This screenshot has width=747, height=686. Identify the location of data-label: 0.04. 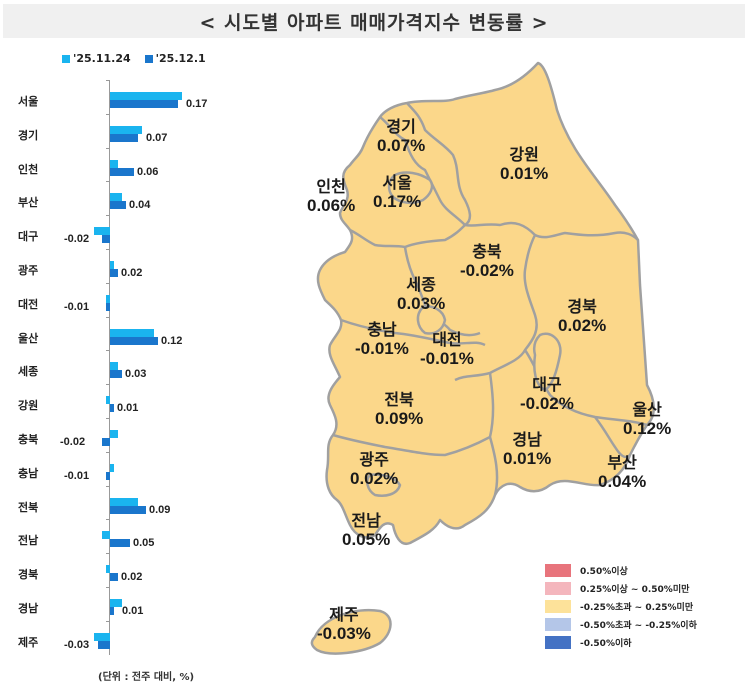
(140, 205).